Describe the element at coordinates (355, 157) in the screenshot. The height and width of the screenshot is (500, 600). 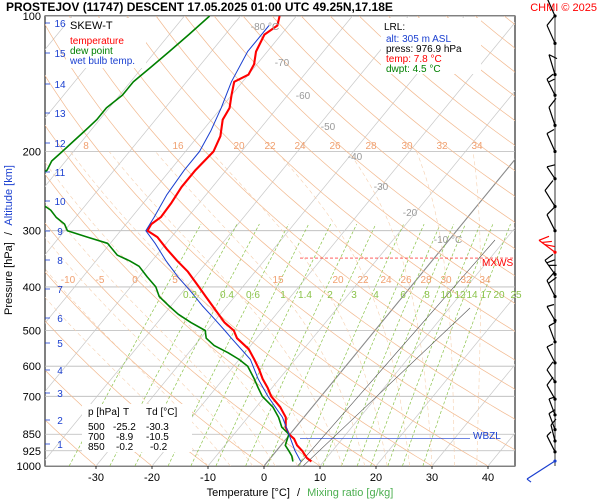
I see `isotherm-label: -40` at that location.